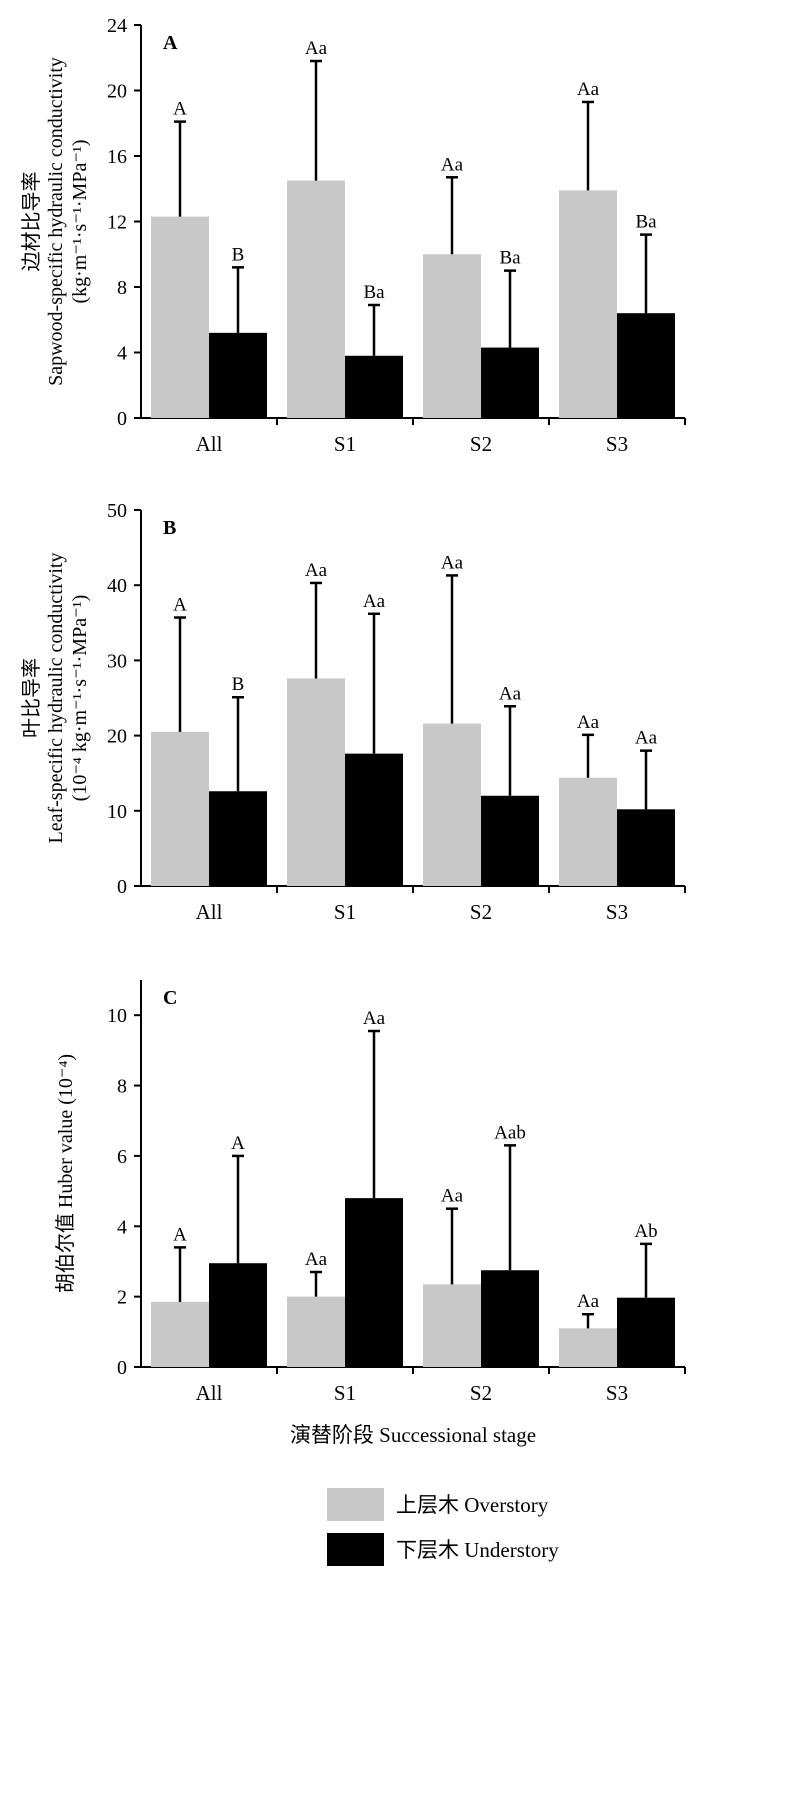  I want to click on legend-label: 上层木 Overstory, so click(472, 1505).